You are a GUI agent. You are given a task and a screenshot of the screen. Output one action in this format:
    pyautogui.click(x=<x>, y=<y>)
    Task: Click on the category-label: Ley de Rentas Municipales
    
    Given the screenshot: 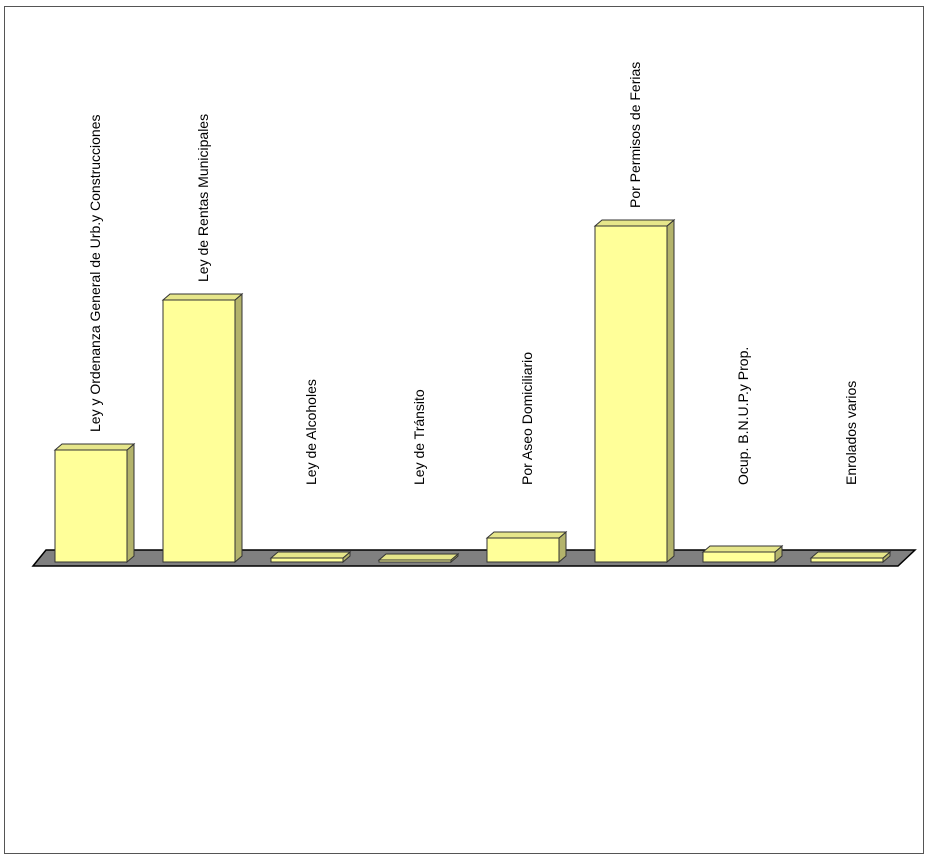 What is the action you would take?
    pyautogui.click(x=203, y=198)
    